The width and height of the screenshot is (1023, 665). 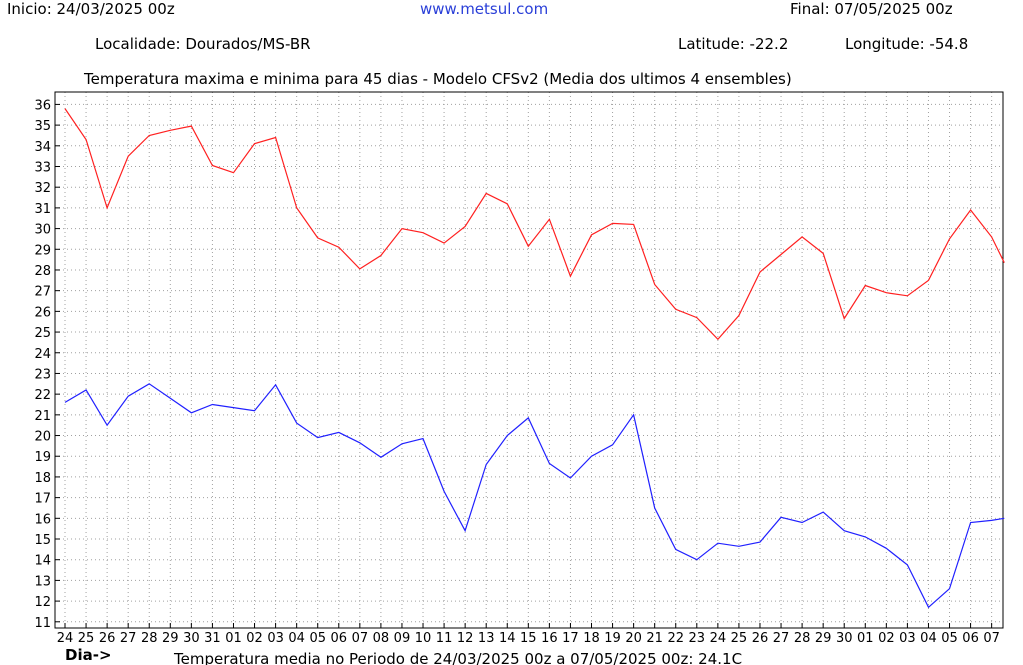 I want to click on x-tick-label: 22, so click(x=675, y=638).